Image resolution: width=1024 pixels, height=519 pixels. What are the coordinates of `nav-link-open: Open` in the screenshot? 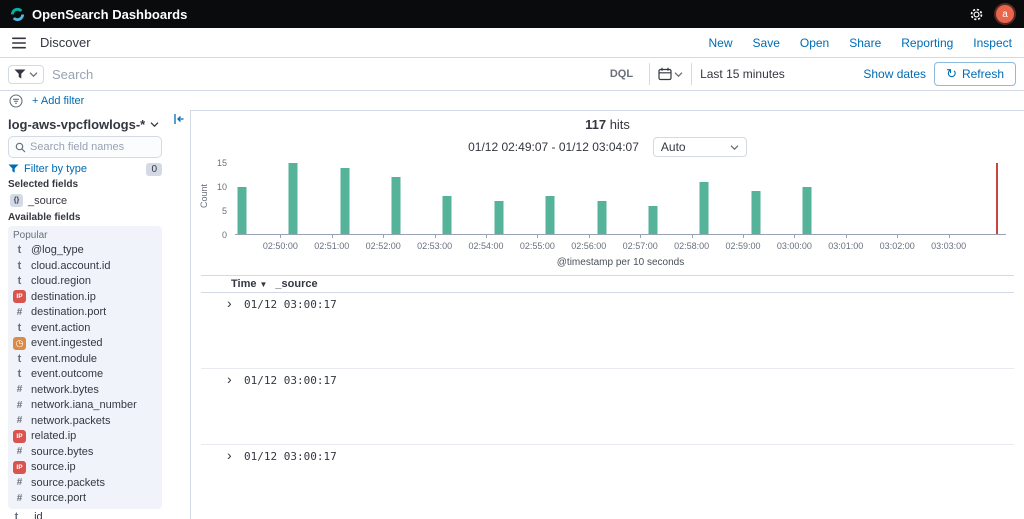 It's located at (814, 42).